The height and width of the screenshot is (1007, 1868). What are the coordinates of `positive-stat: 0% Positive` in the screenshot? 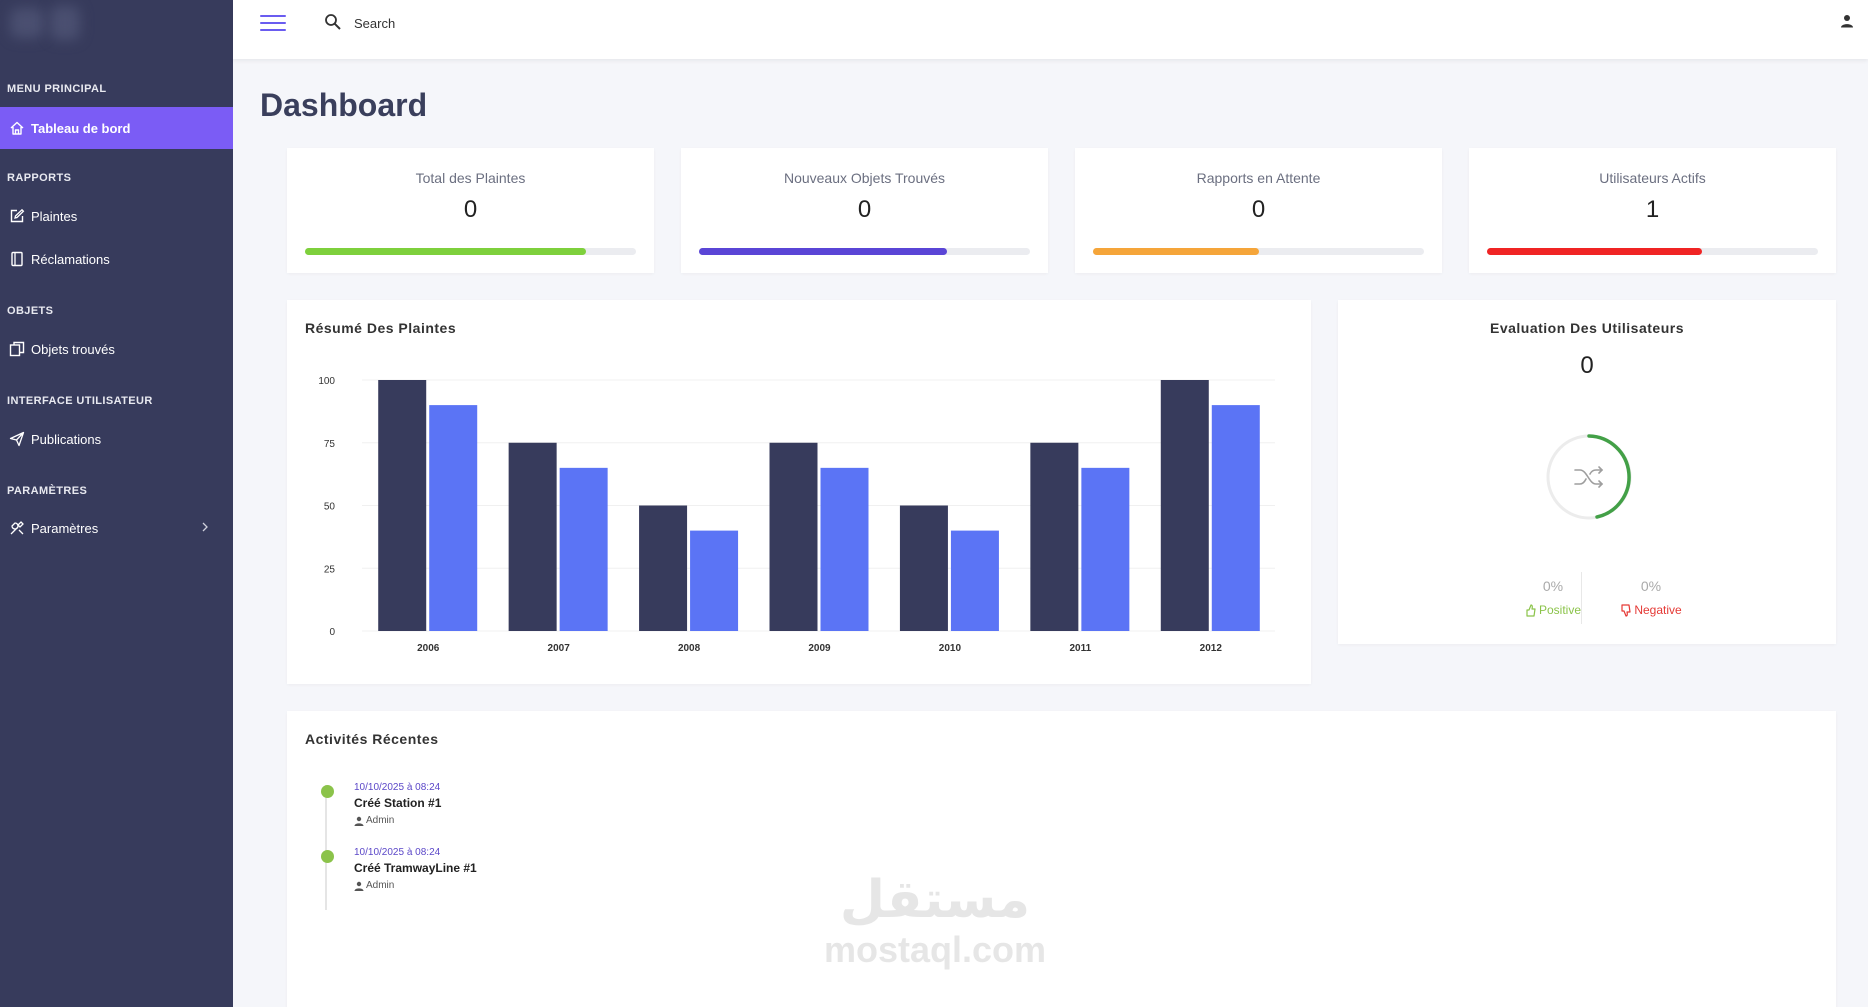 It's located at (1553, 597).